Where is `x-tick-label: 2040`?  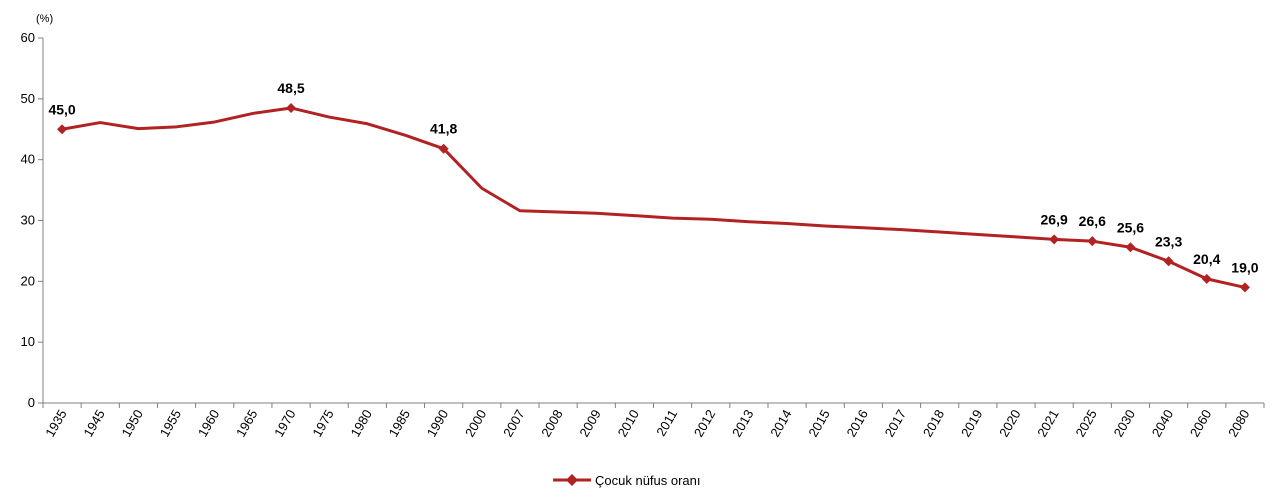
x-tick-label: 2040 is located at coordinates (1162, 423).